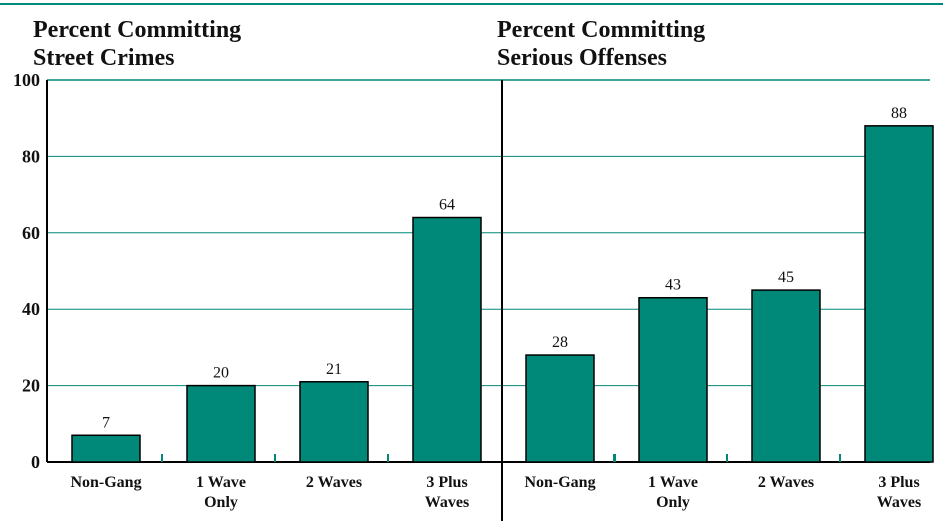  I want to click on y-tick-label-60: 60, so click(31, 233).